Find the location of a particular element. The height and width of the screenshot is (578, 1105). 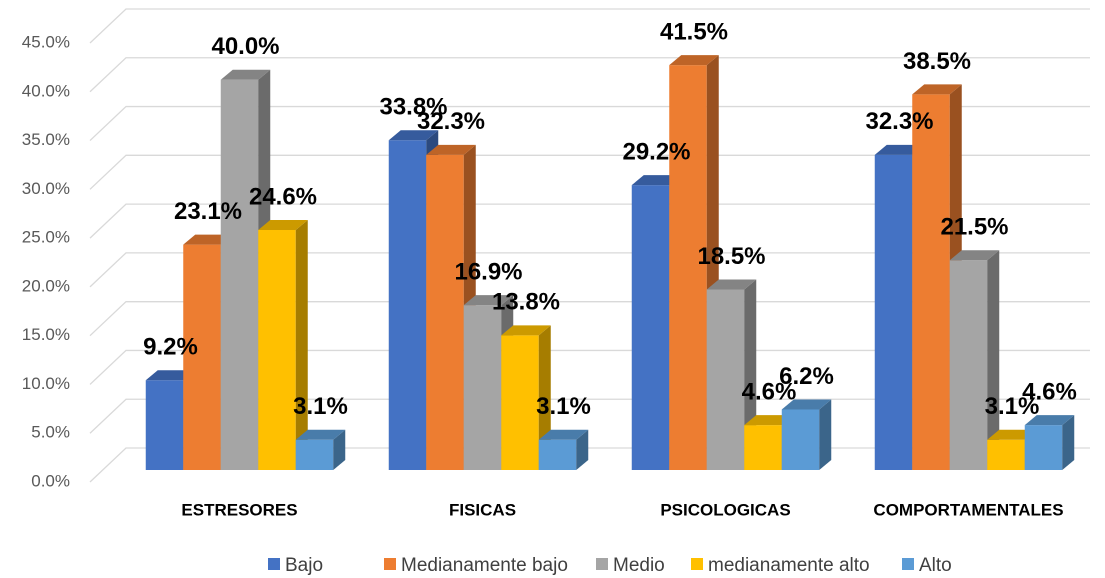

legend-label: Medio is located at coordinates (639, 565).